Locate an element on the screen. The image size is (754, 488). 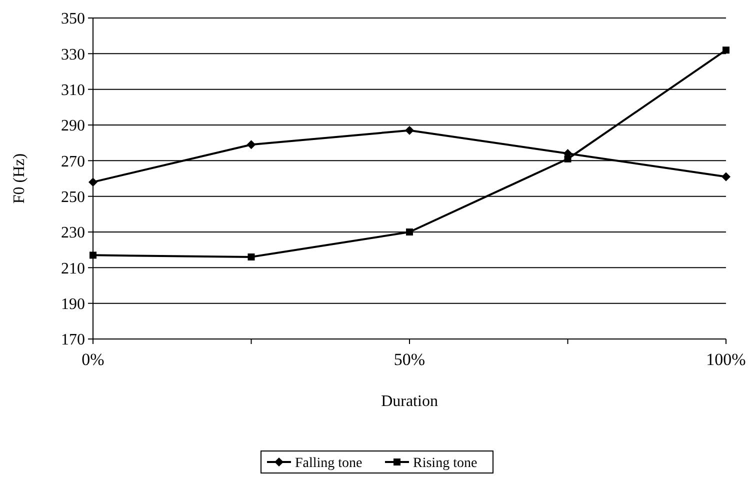
x-tick-label: 50% is located at coordinates (410, 359).